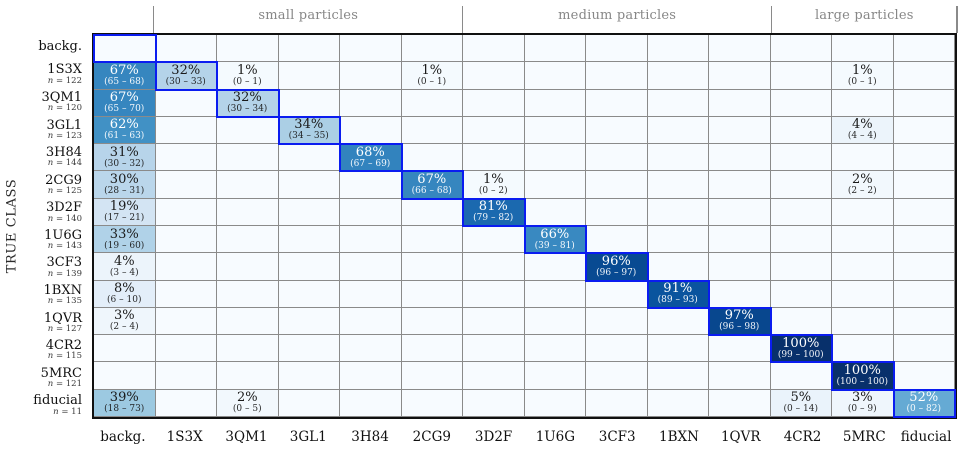  I want to click on cell-range: (0 – 1), so click(862, 81).